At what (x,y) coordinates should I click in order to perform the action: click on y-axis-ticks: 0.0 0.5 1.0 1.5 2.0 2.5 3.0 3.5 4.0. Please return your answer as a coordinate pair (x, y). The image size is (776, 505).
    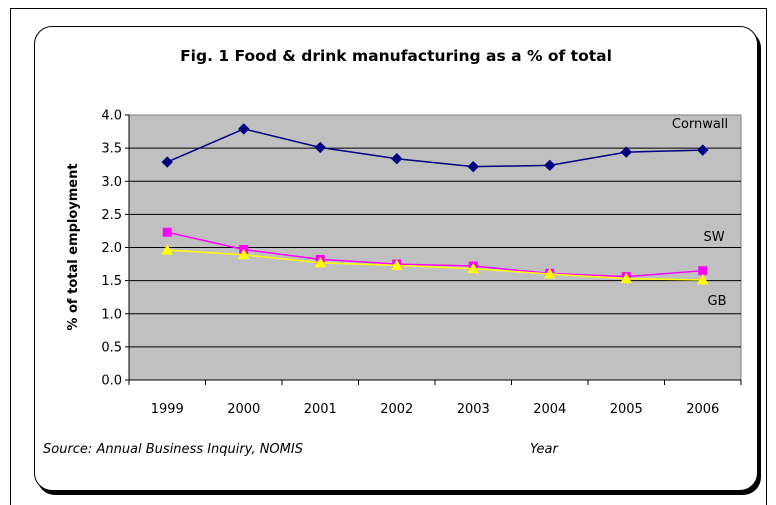
    Looking at the image, I should click on (115, 249).